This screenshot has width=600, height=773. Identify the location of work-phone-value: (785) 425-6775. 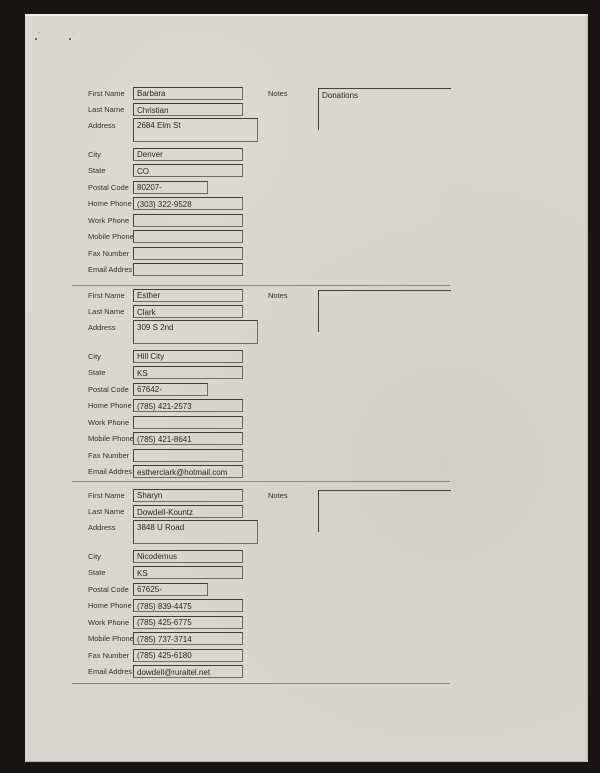
(188, 622).